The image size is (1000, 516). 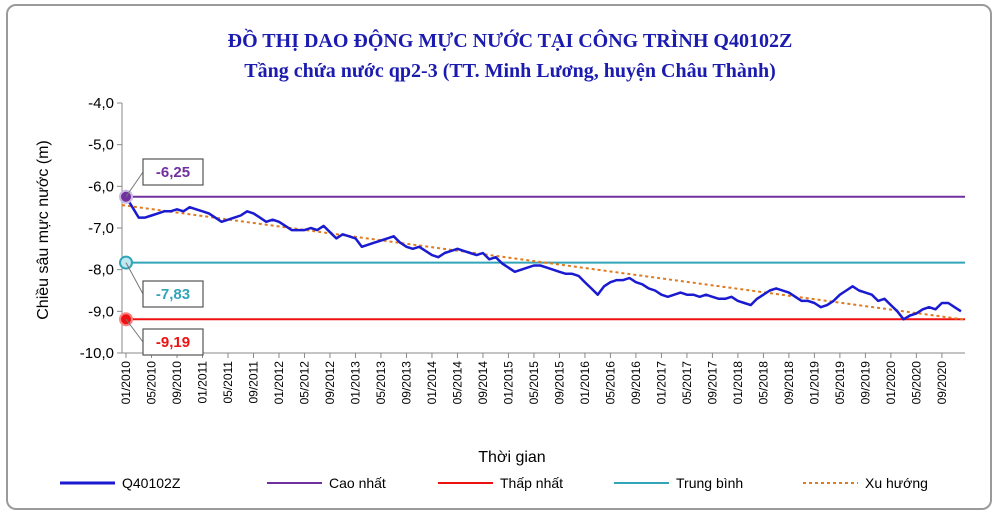 I want to click on min-callout-label: -9,19, so click(x=173, y=342).